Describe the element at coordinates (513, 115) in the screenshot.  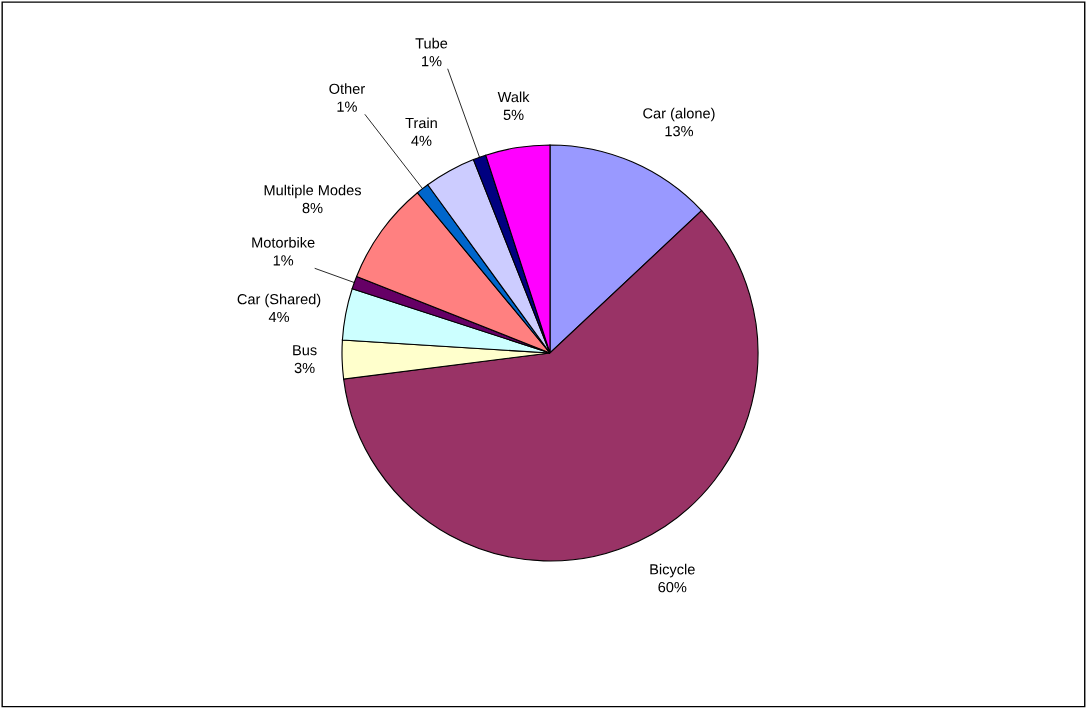
I see `data-label: 5%` at that location.